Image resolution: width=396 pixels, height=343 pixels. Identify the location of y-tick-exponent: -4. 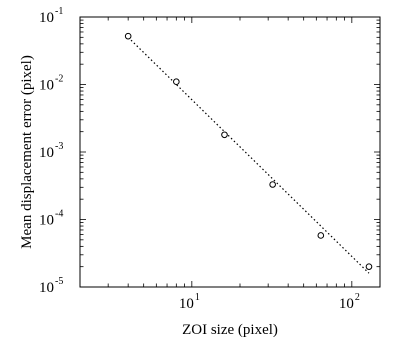
(59, 214).